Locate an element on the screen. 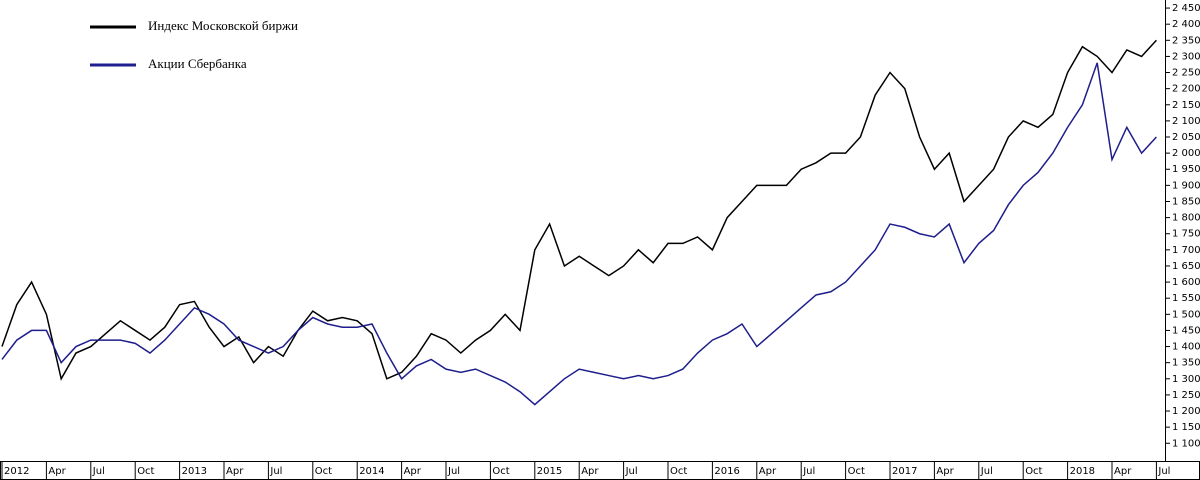 The image size is (1200, 480). y-tick-label: 2 050 is located at coordinates (1186, 137).